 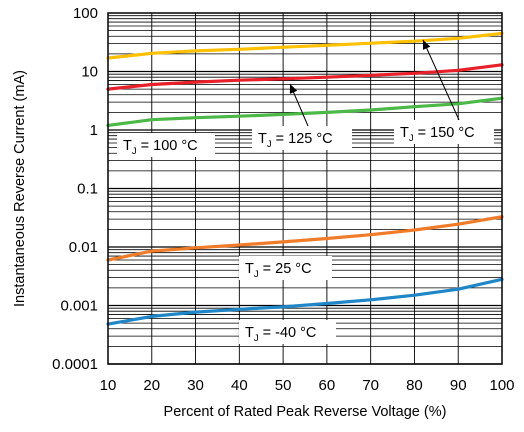 What do you see at coordinates (94, 130) in the screenshot?
I see `y-tick-label: 1` at bounding box center [94, 130].